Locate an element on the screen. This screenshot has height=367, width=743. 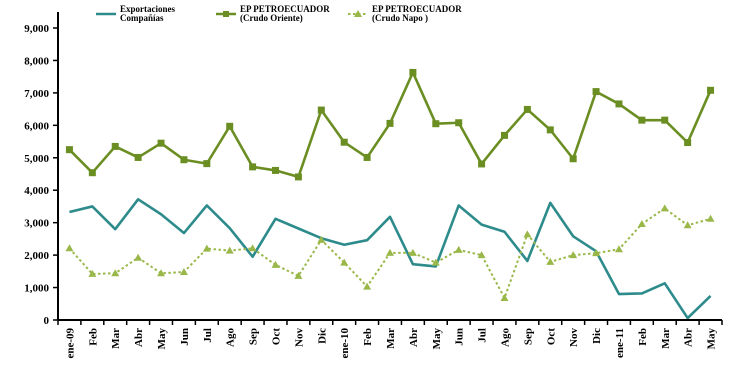
legend-item: EP PETROECUADOR(Crudo Oriente) is located at coordinates (273, 13).